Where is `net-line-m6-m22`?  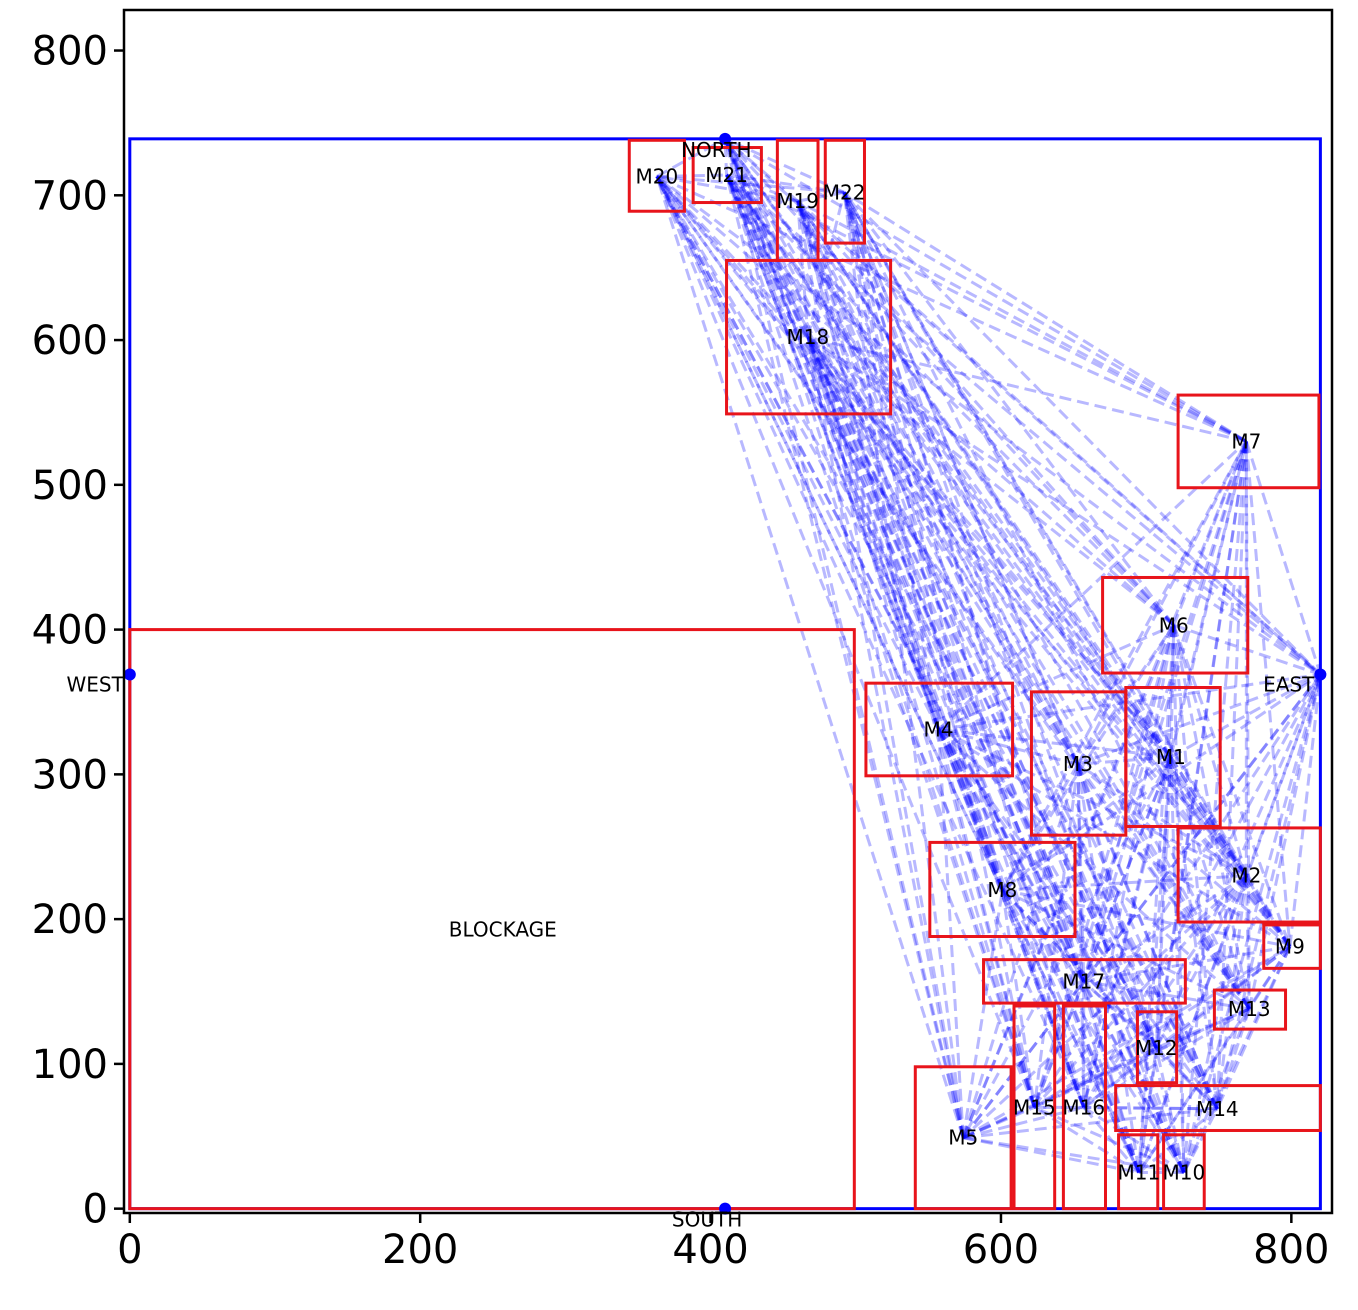
net-line-m6-m22 is located at coordinates (1008, 409).